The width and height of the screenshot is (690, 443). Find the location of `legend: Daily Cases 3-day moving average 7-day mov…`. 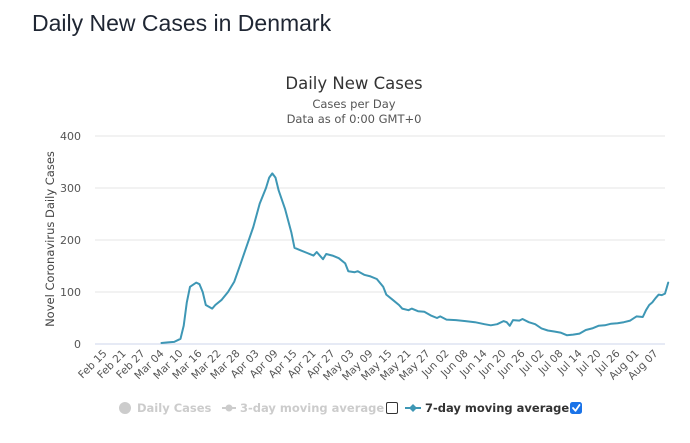

legend: Daily Cases 3-day moving average 7-day mov… is located at coordinates (350, 408).